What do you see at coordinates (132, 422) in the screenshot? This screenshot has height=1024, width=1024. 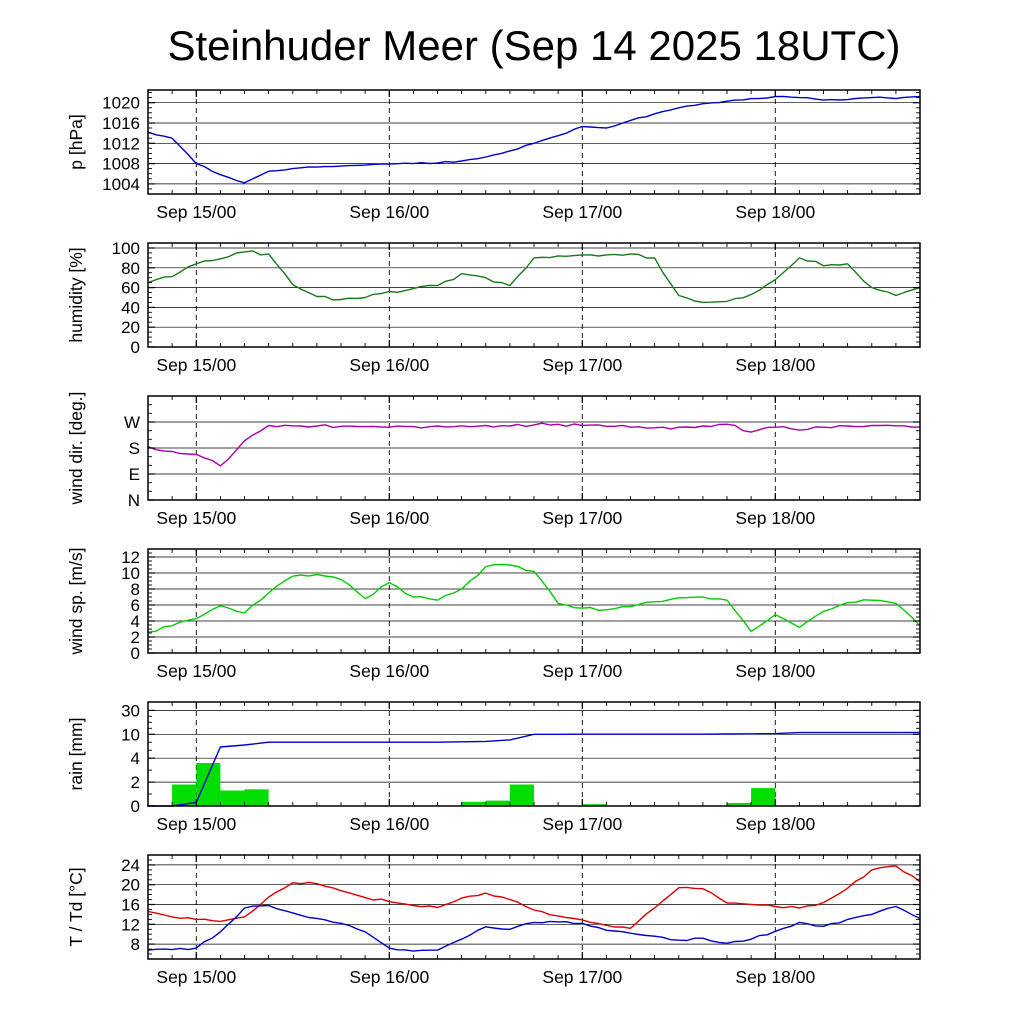 I see `y-tick-label: W` at bounding box center [132, 422].